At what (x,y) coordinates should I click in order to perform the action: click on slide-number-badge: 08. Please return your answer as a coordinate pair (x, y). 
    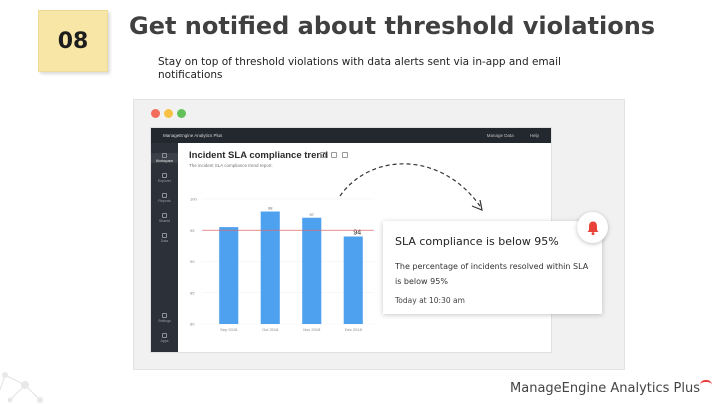
    Looking at the image, I should click on (73, 41).